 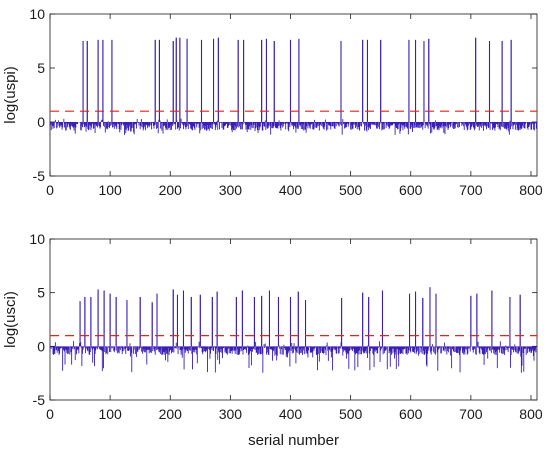 What do you see at coordinates (10, 95) in the screenshot?
I see `y-axis-label: log(uspi)` at bounding box center [10, 95].